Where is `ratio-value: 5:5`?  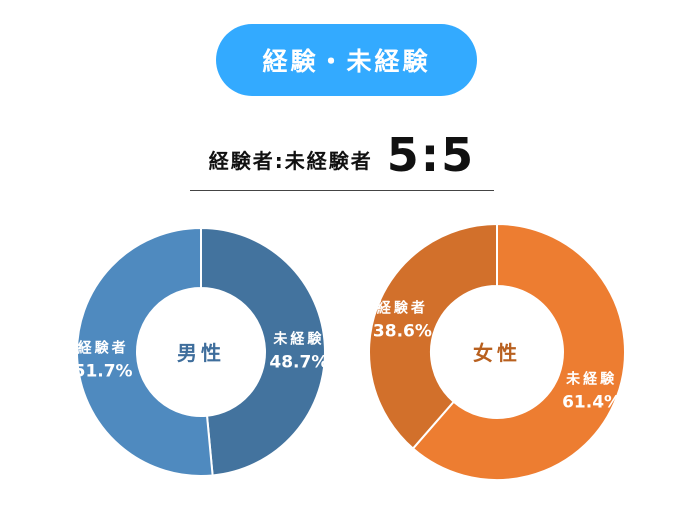 ratio-value: 5:5 is located at coordinates (431, 155).